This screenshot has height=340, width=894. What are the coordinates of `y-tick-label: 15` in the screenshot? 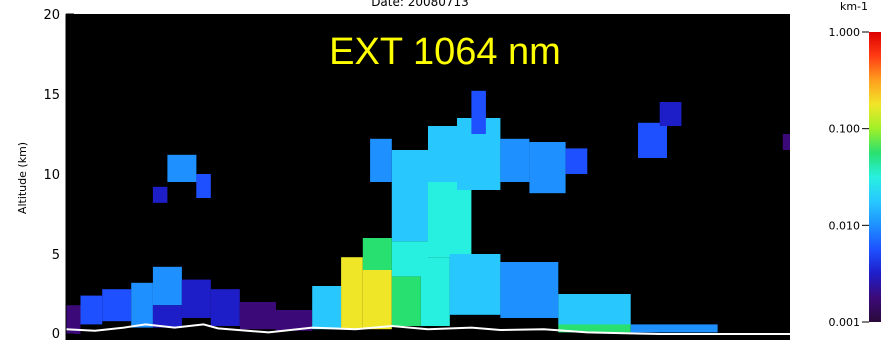 It's located at (51, 95).